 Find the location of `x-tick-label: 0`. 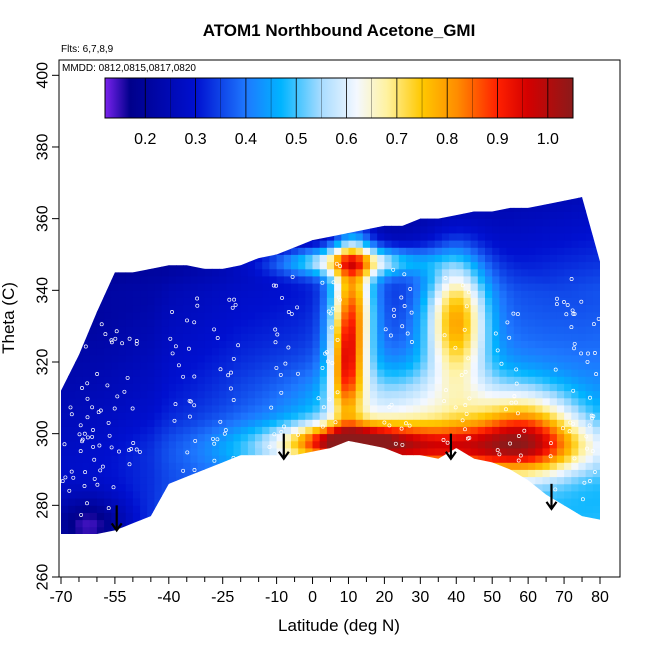

x-tick-label: 0 is located at coordinates (312, 597).